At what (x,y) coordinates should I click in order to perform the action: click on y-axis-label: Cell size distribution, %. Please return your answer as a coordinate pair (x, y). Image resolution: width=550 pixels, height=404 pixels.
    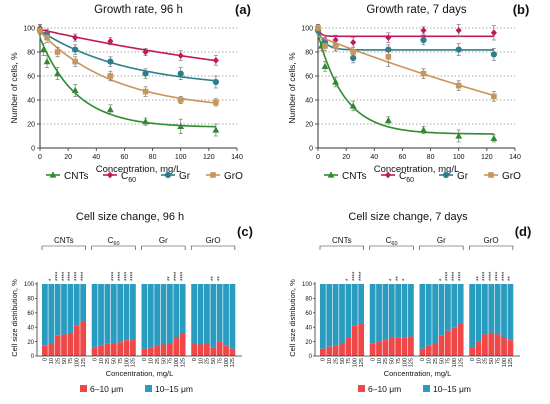
    Looking at the image, I should click on (14, 318).